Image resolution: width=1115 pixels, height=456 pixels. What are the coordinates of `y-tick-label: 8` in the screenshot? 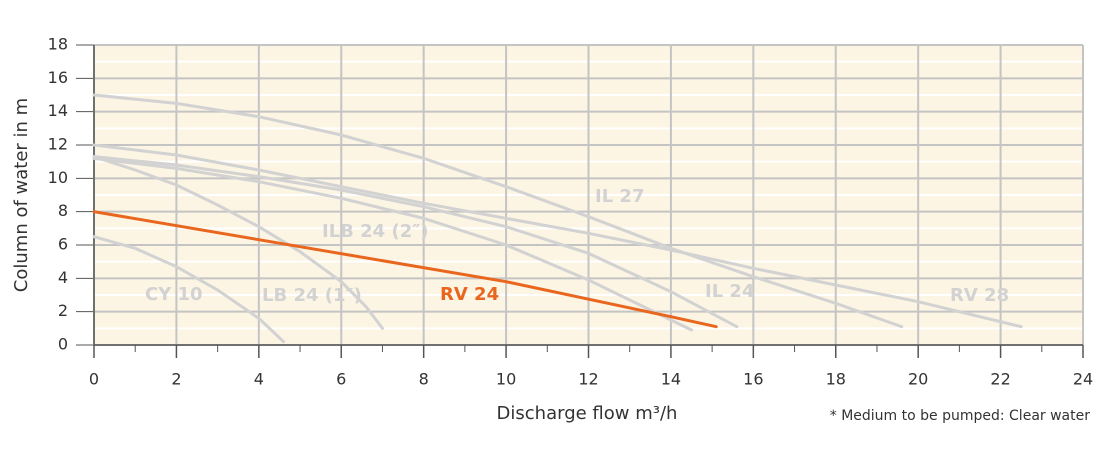 It's located at (63, 210).